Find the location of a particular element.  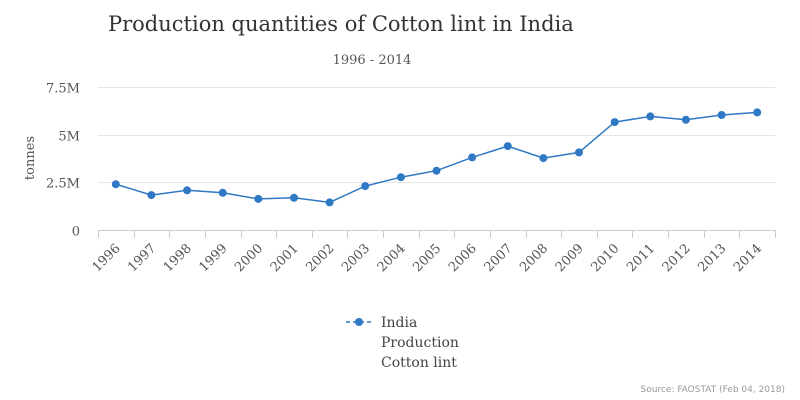

source-note: Source: FAOSTAT (Feb 04, 2018) is located at coordinates (713, 390).